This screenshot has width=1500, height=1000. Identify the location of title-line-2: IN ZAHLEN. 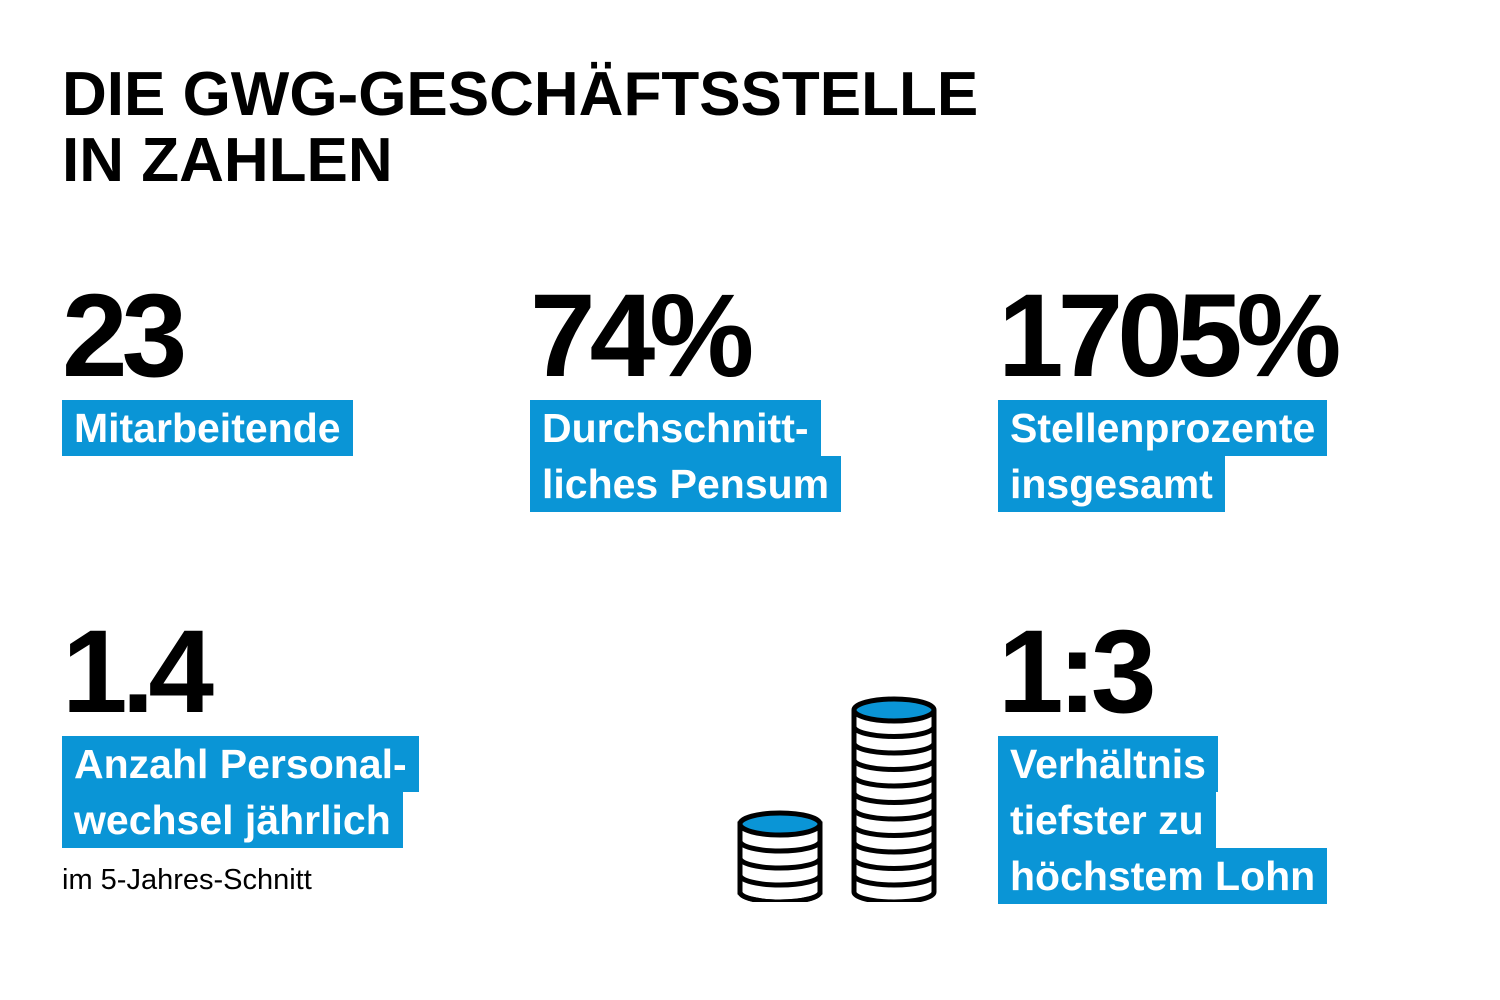
(227, 160).